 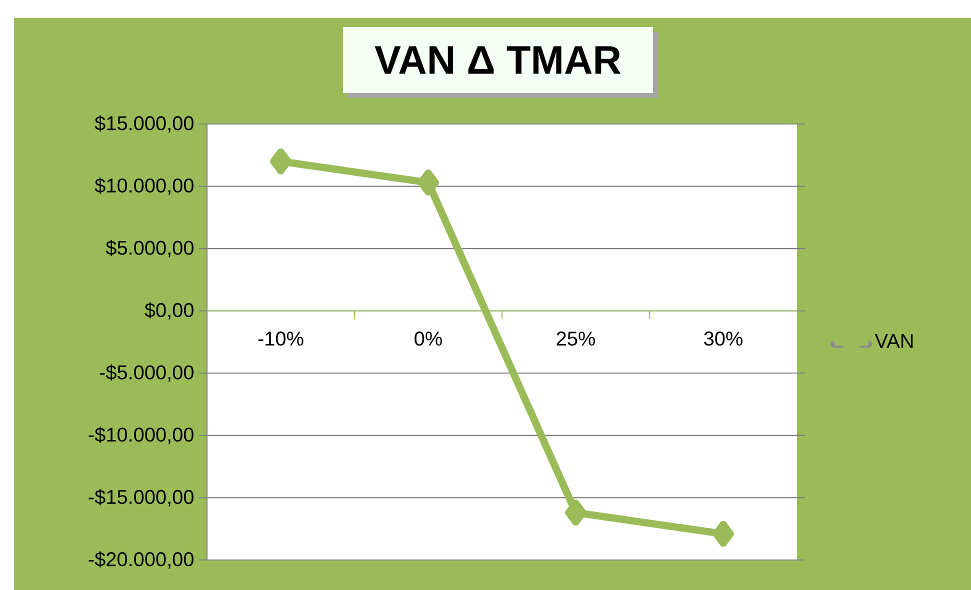 What do you see at coordinates (281, 339) in the screenshot?
I see `x-tick-label: -10%` at bounding box center [281, 339].